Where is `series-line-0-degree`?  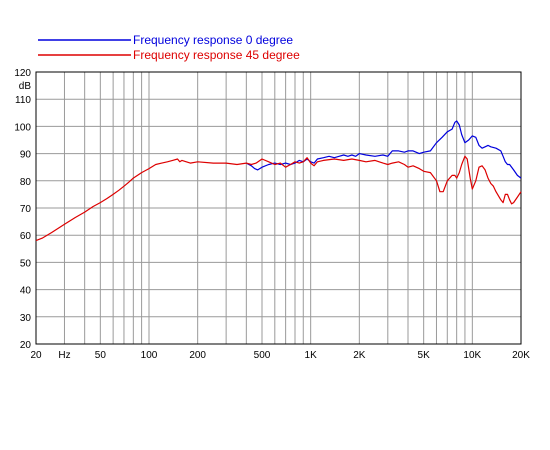
series-line-0-degree is located at coordinates (384, 149).